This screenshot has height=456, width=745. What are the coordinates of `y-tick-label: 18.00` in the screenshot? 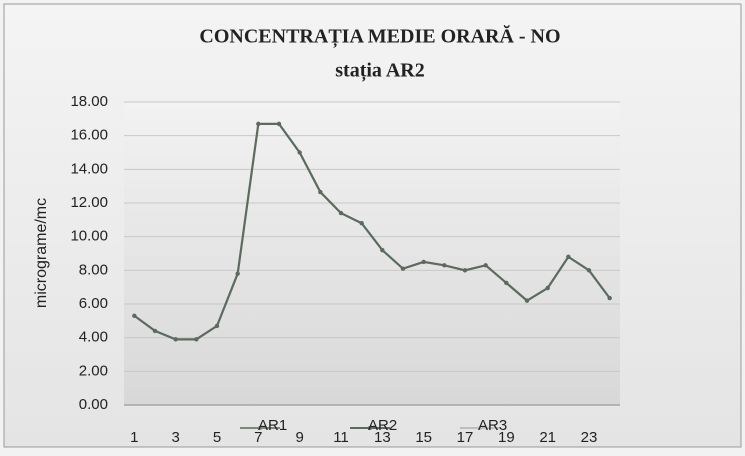 It's located at (89, 101).